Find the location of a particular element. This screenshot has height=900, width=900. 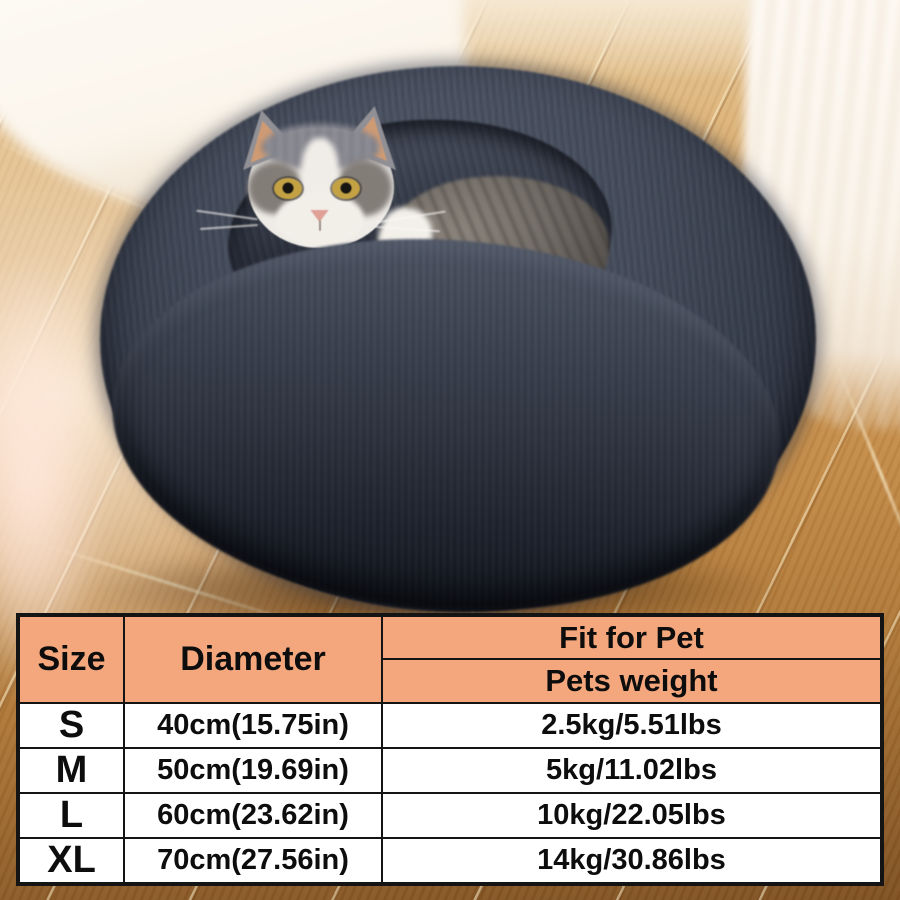

table-header-fit-for-pet: Fit for Pet is located at coordinates (631, 637).